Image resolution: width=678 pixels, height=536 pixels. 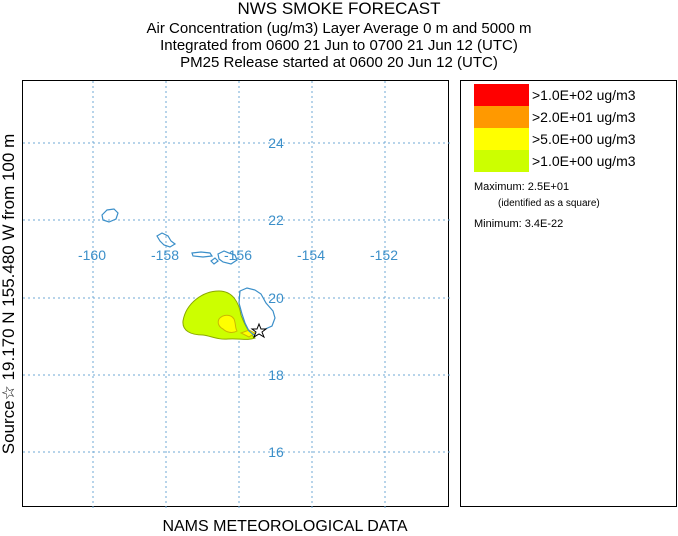 I want to click on legend-row-3: >5.0E+00 ug/m3, so click(x=555, y=139).